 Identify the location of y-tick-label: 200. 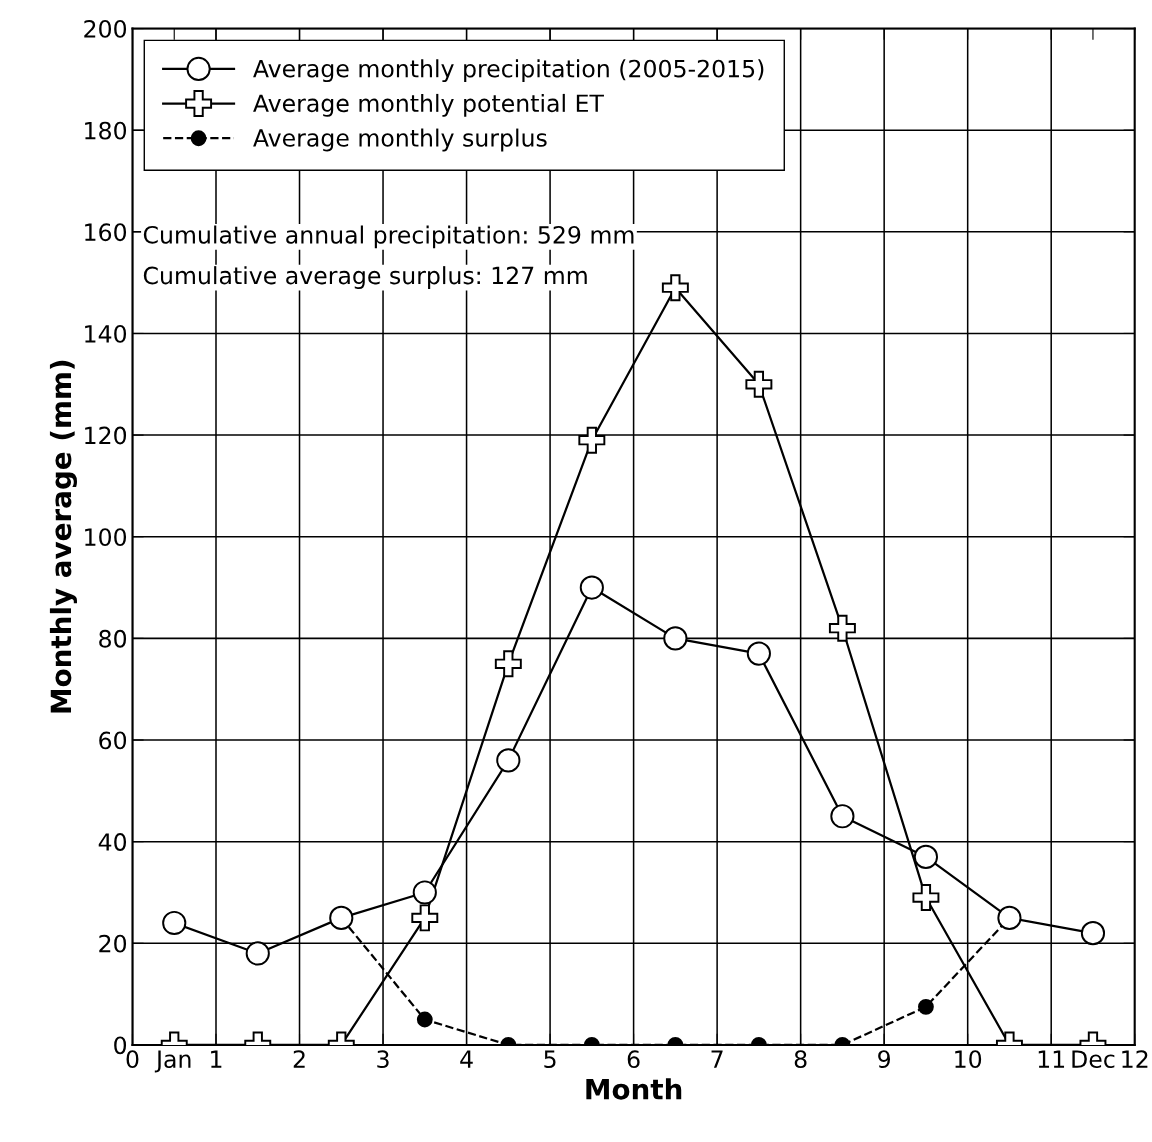
(105, 29).